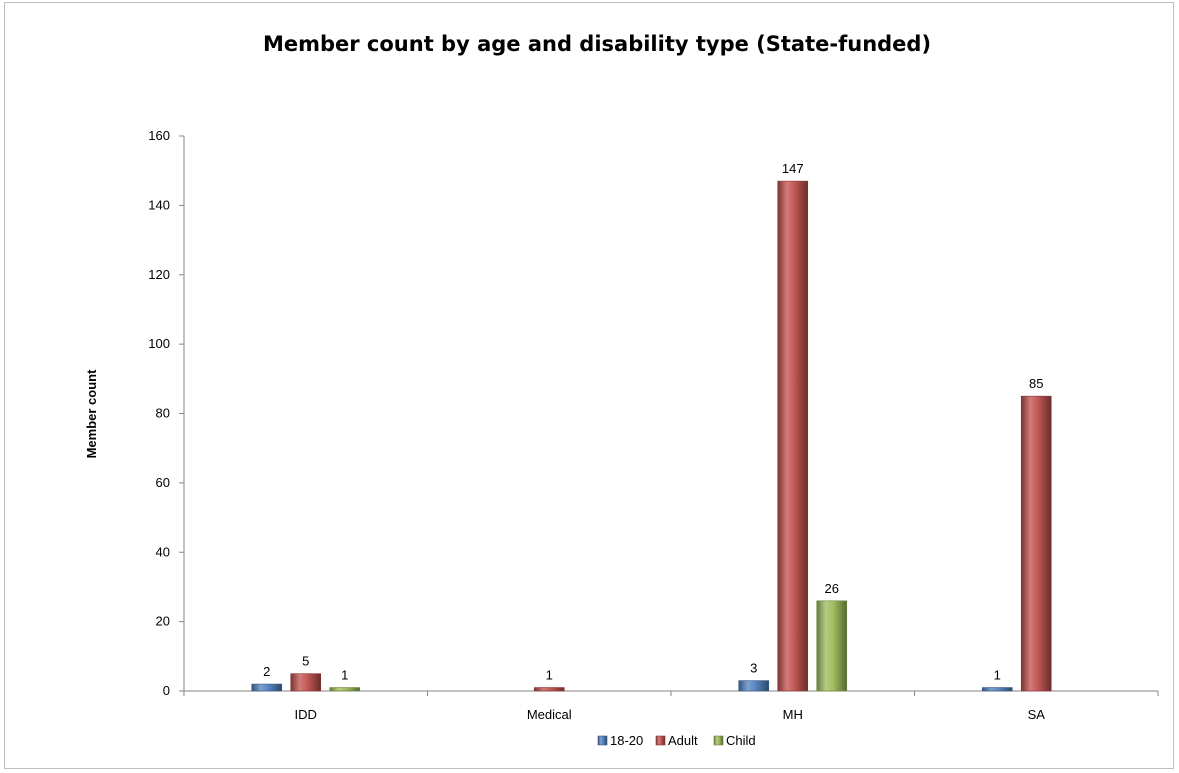  What do you see at coordinates (754, 686) in the screenshot?
I see `bar-18-20-mh` at bounding box center [754, 686].